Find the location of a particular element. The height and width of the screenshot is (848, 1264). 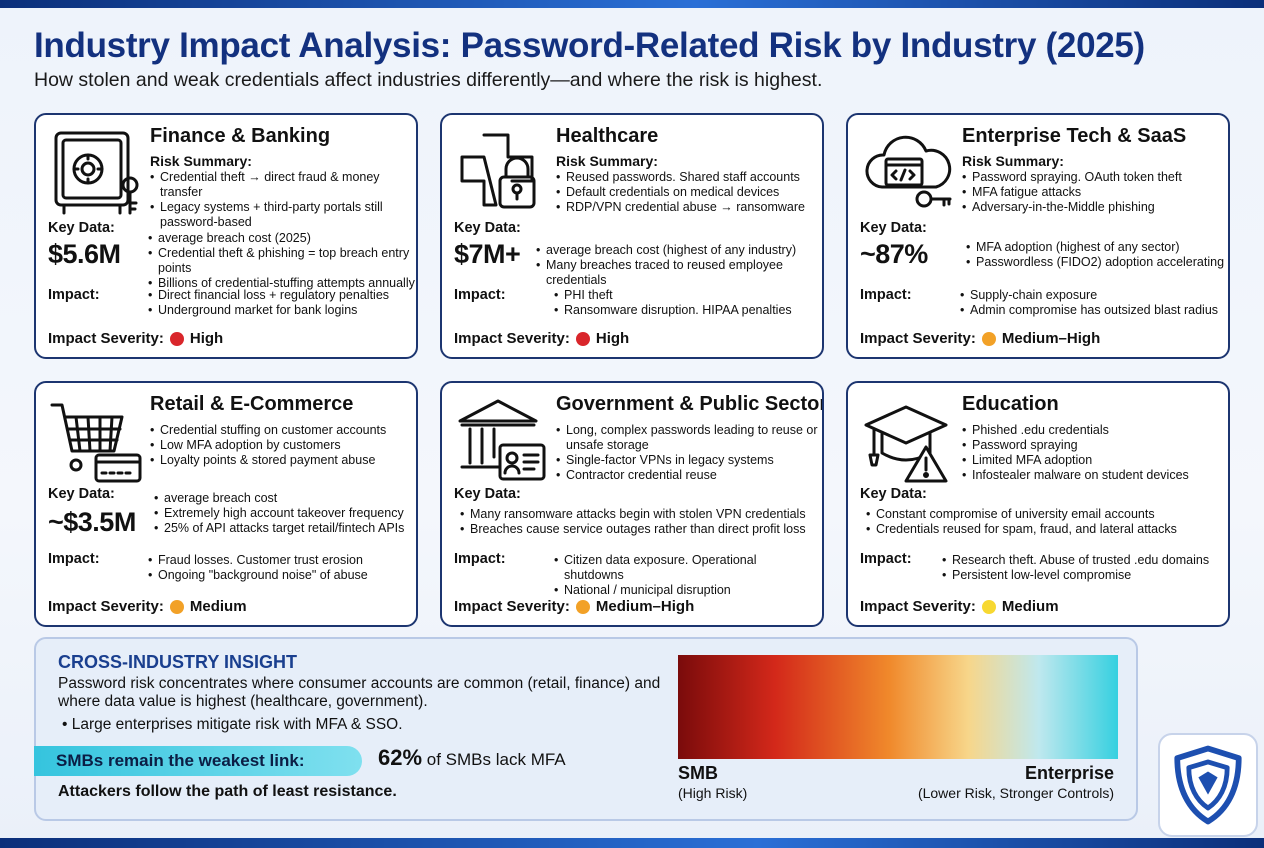

list-item: Ransomware disruption. HIPAA penalties is located at coordinates (686, 310).